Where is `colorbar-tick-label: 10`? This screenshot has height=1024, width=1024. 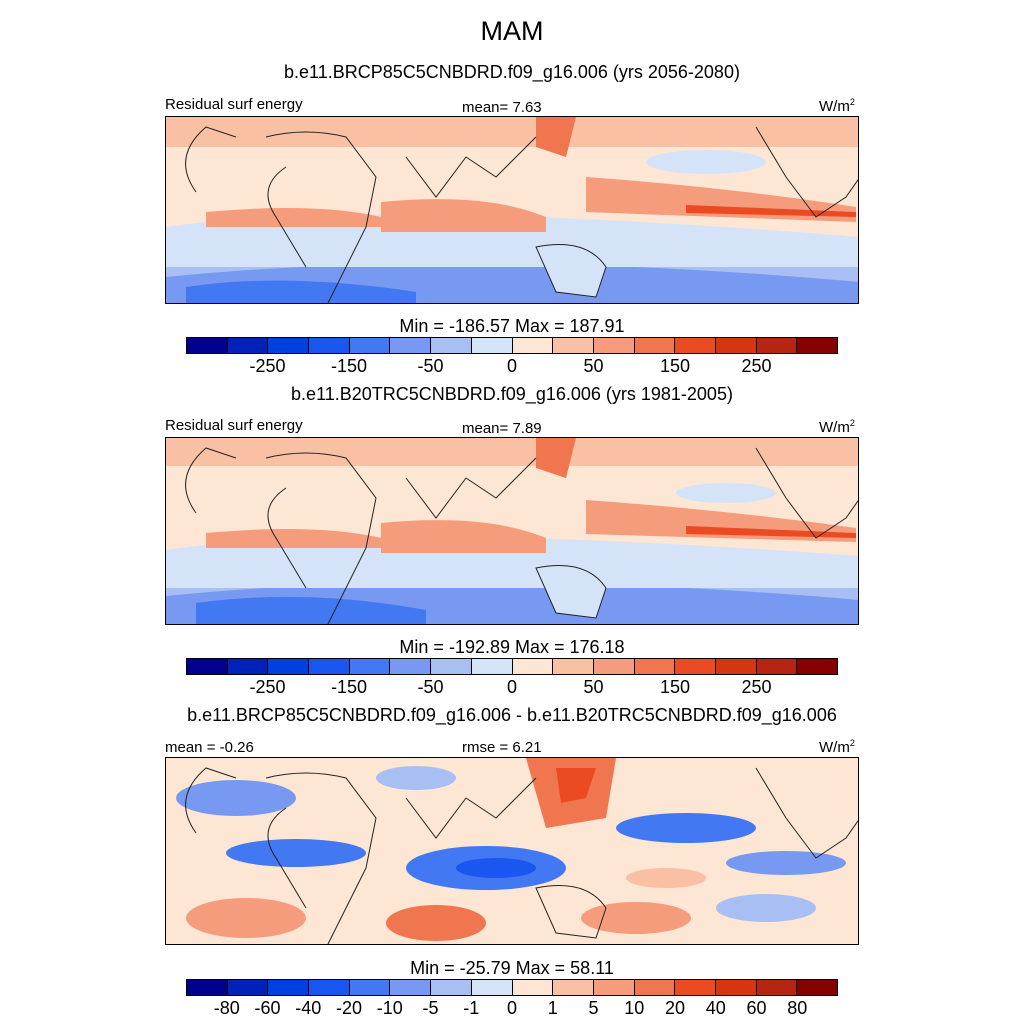 colorbar-tick-label: 10 is located at coordinates (634, 1008).